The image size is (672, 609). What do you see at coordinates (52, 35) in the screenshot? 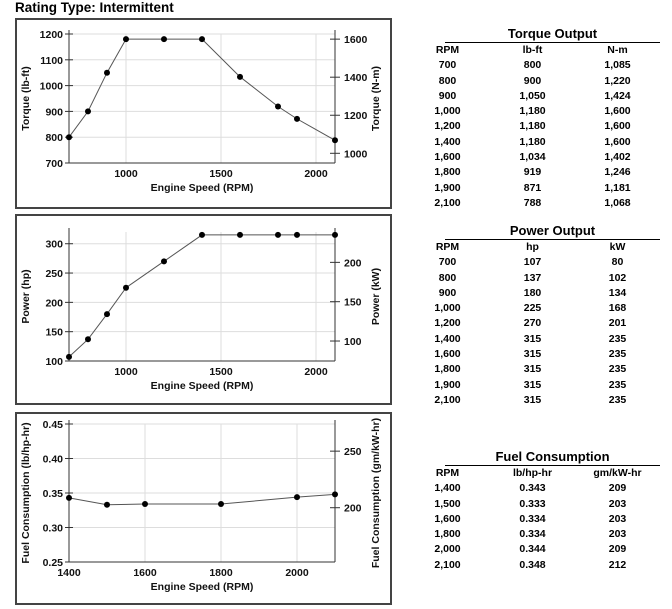
I see `y-tick-label: 1200` at bounding box center [52, 35].